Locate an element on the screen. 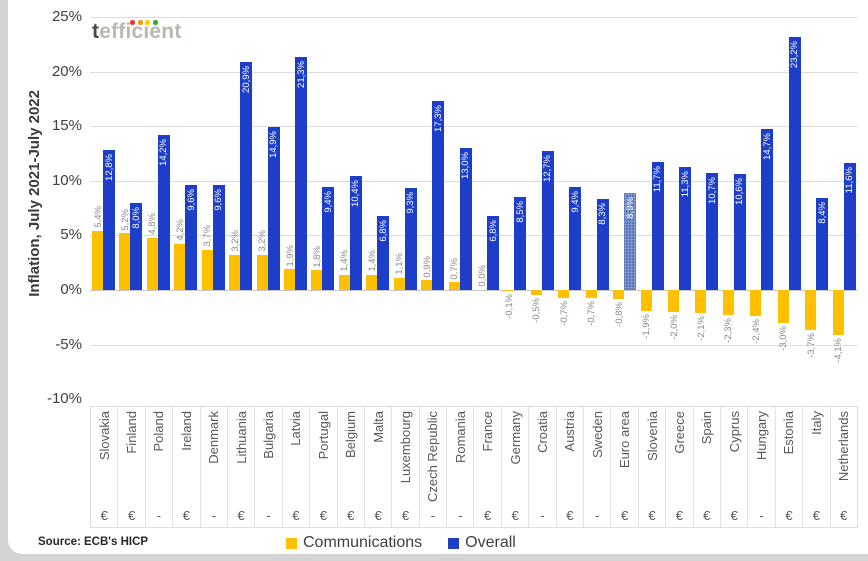 This screenshot has width=868, height=561. overall-value-label: 10,6% is located at coordinates (740, 192).